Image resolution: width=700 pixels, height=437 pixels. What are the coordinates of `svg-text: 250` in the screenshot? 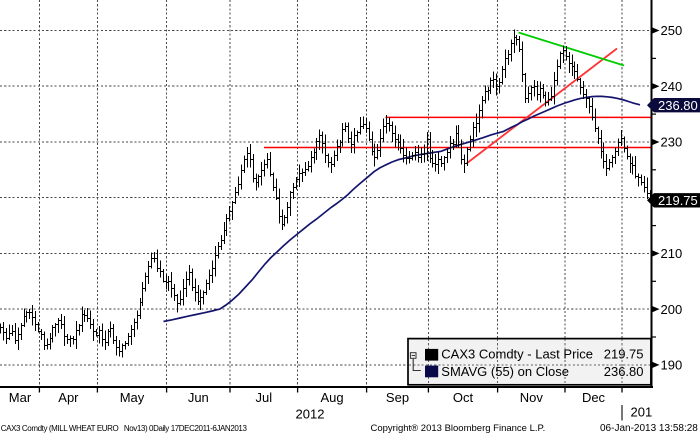 It's located at (672, 30).